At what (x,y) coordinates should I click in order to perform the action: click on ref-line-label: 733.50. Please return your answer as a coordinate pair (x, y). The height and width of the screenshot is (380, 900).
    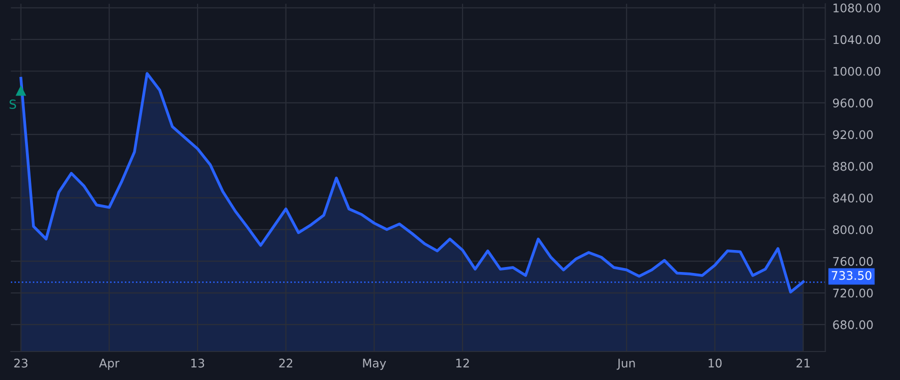
    Looking at the image, I should click on (852, 275).